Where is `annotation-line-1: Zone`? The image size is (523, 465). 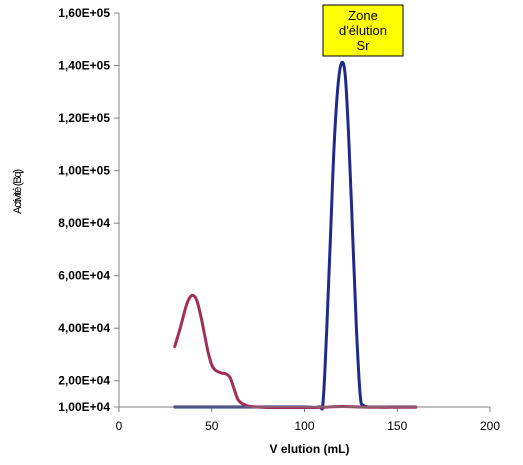 annotation-line-1: Zone is located at coordinates (363, 15).